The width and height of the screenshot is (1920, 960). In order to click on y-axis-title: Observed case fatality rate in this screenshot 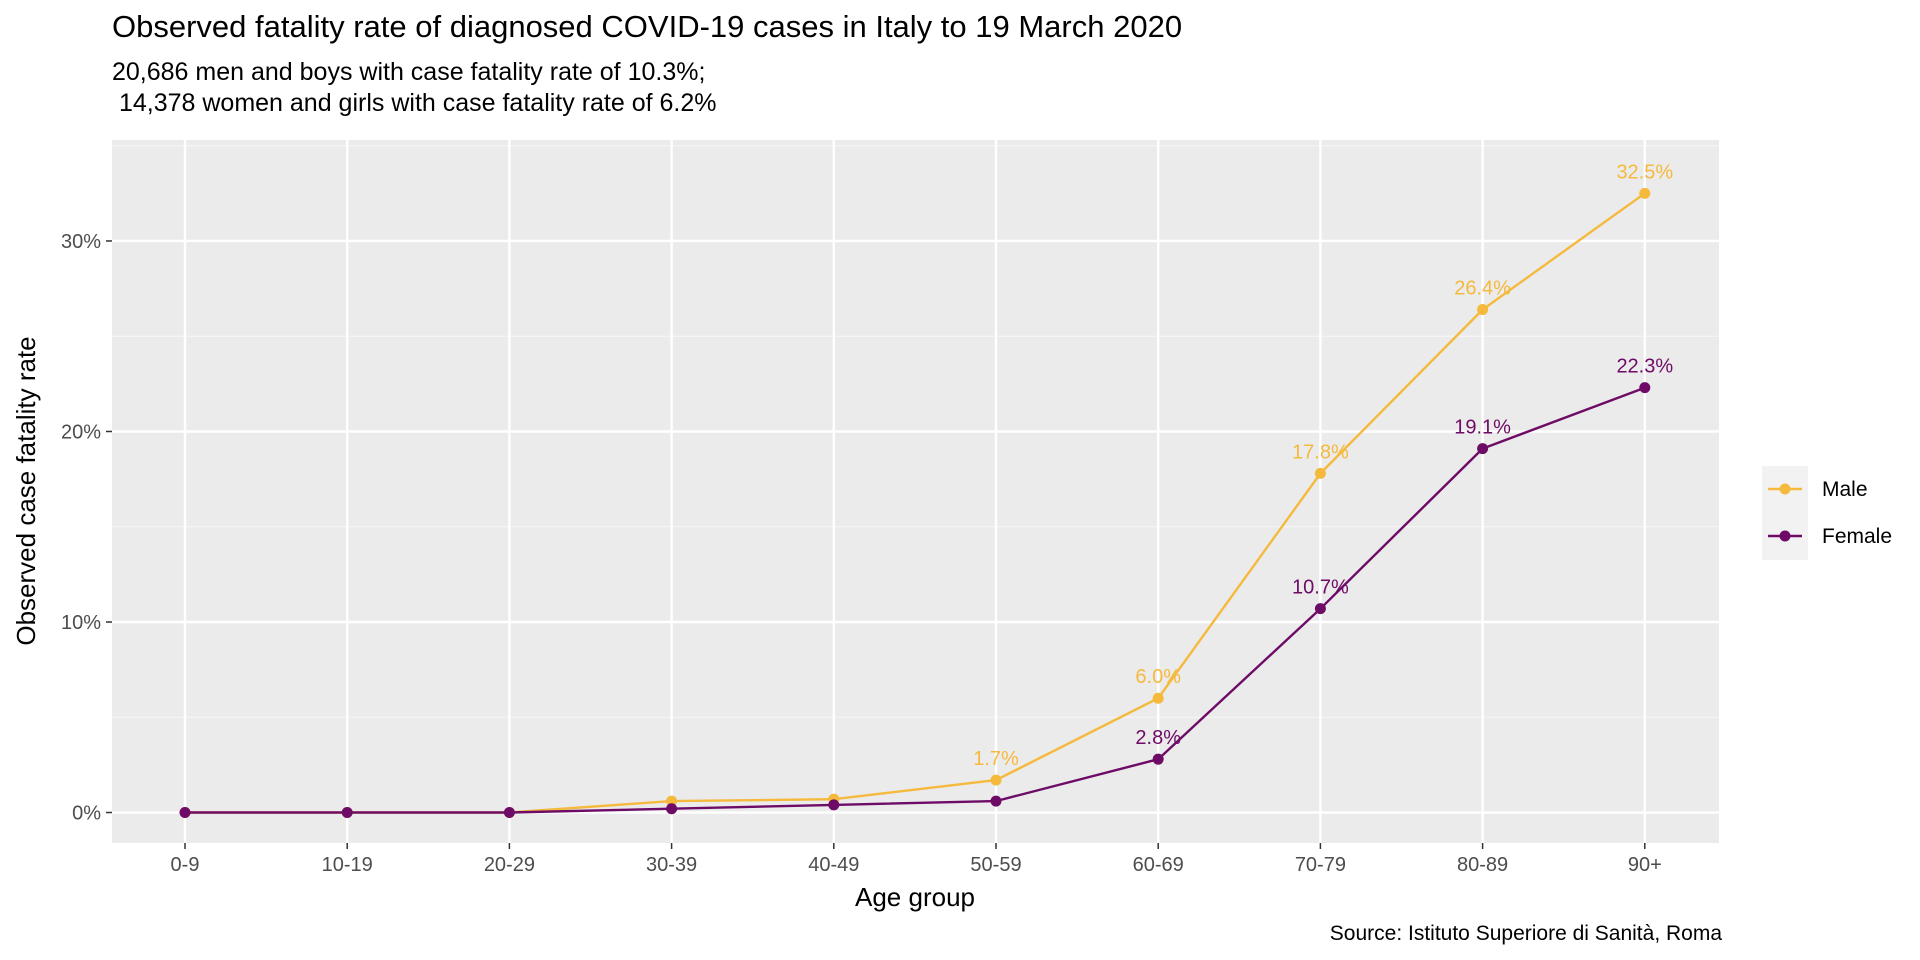, I will do `click(26, 490)`.